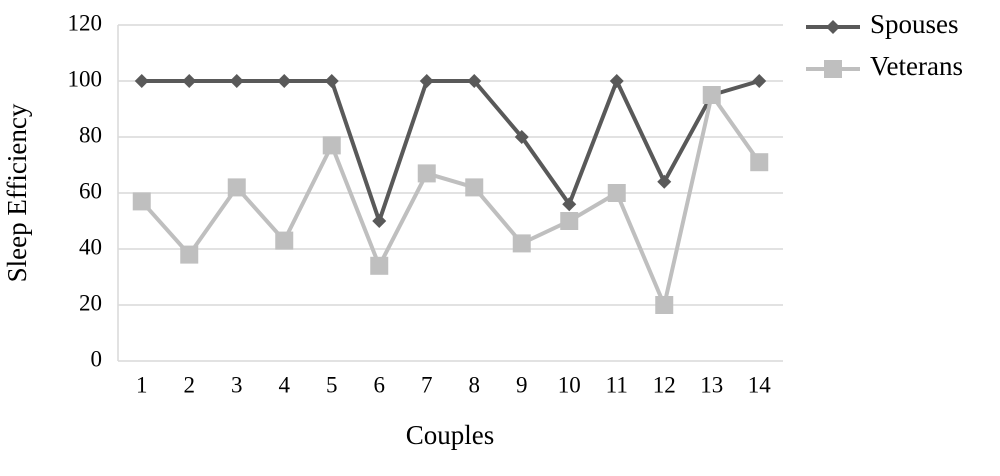 The image size is (1000, 476). What do you see at coordinates (569, 384) in the screenshot?
I see `x-tick-label: 10` at bounding box center [569, 384].